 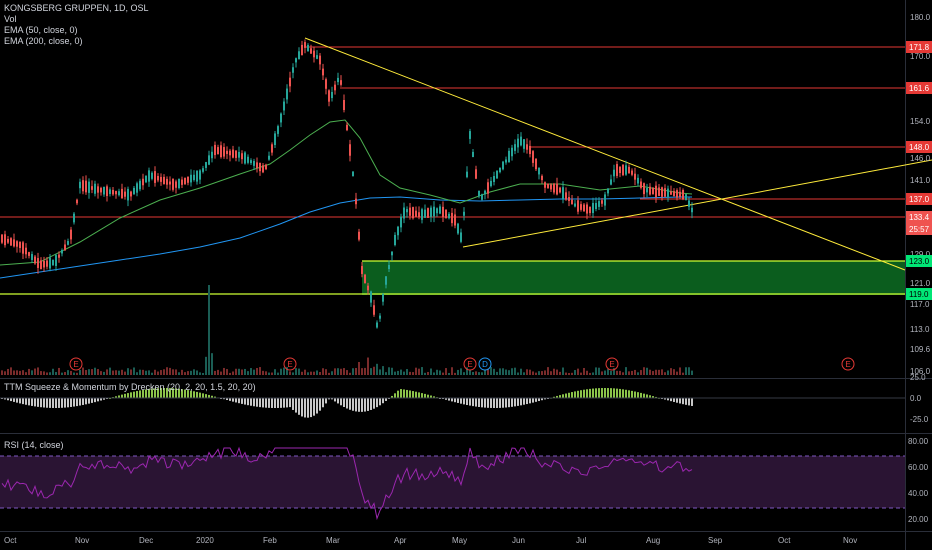 I want to click on support-zone, so click(x=633, y=278).